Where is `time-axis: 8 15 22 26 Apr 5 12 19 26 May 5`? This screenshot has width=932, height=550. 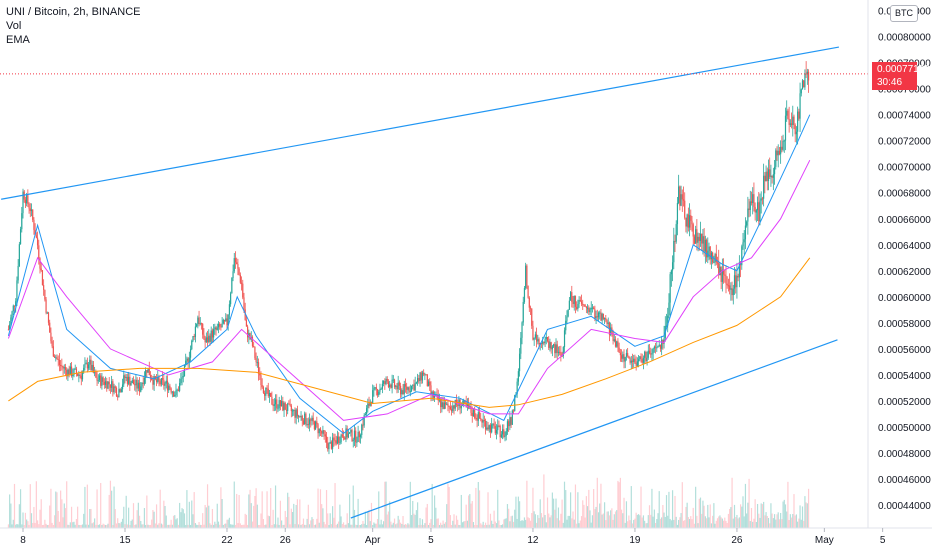 time-axis: 8 15 22 26 Apr 5 12 19 26 May 5 is located at coordinates (453, 537).